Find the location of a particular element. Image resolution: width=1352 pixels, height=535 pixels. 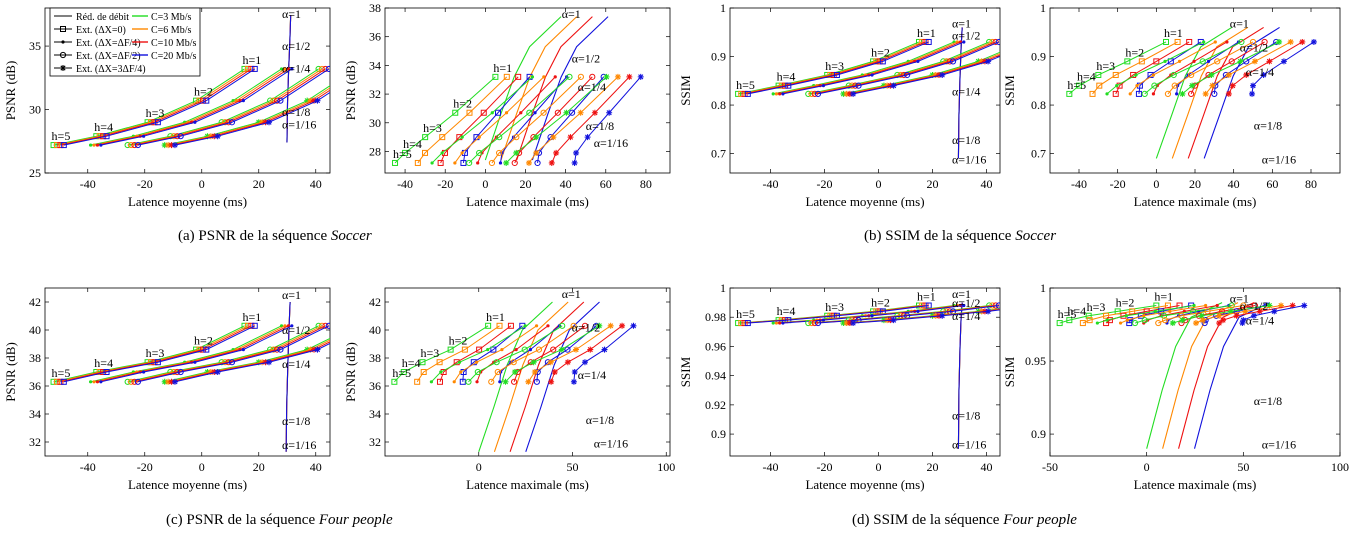

legend-label: Ext. (ΔX=ΔF/4) is located at coordinates (108, 43).